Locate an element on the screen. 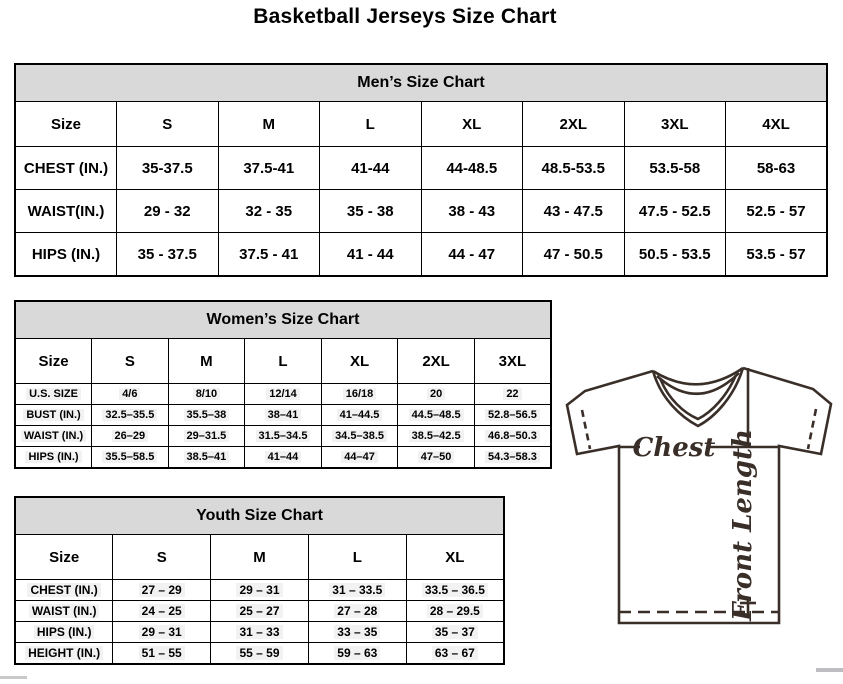 The width and height of the screenshot is (843, 684). size-cell: 48.5-53.5 is located at coordinates (573, 168).